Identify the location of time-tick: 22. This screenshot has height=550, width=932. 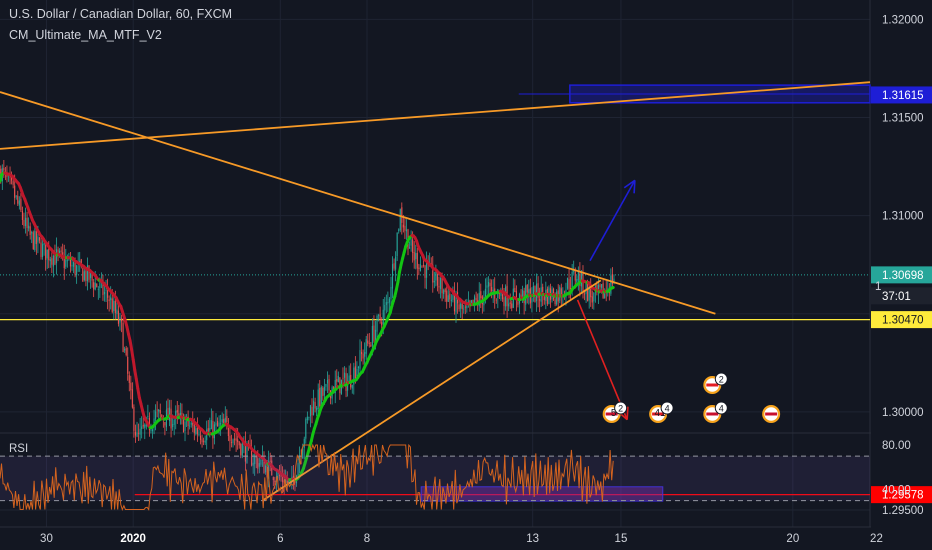
(876, 539).